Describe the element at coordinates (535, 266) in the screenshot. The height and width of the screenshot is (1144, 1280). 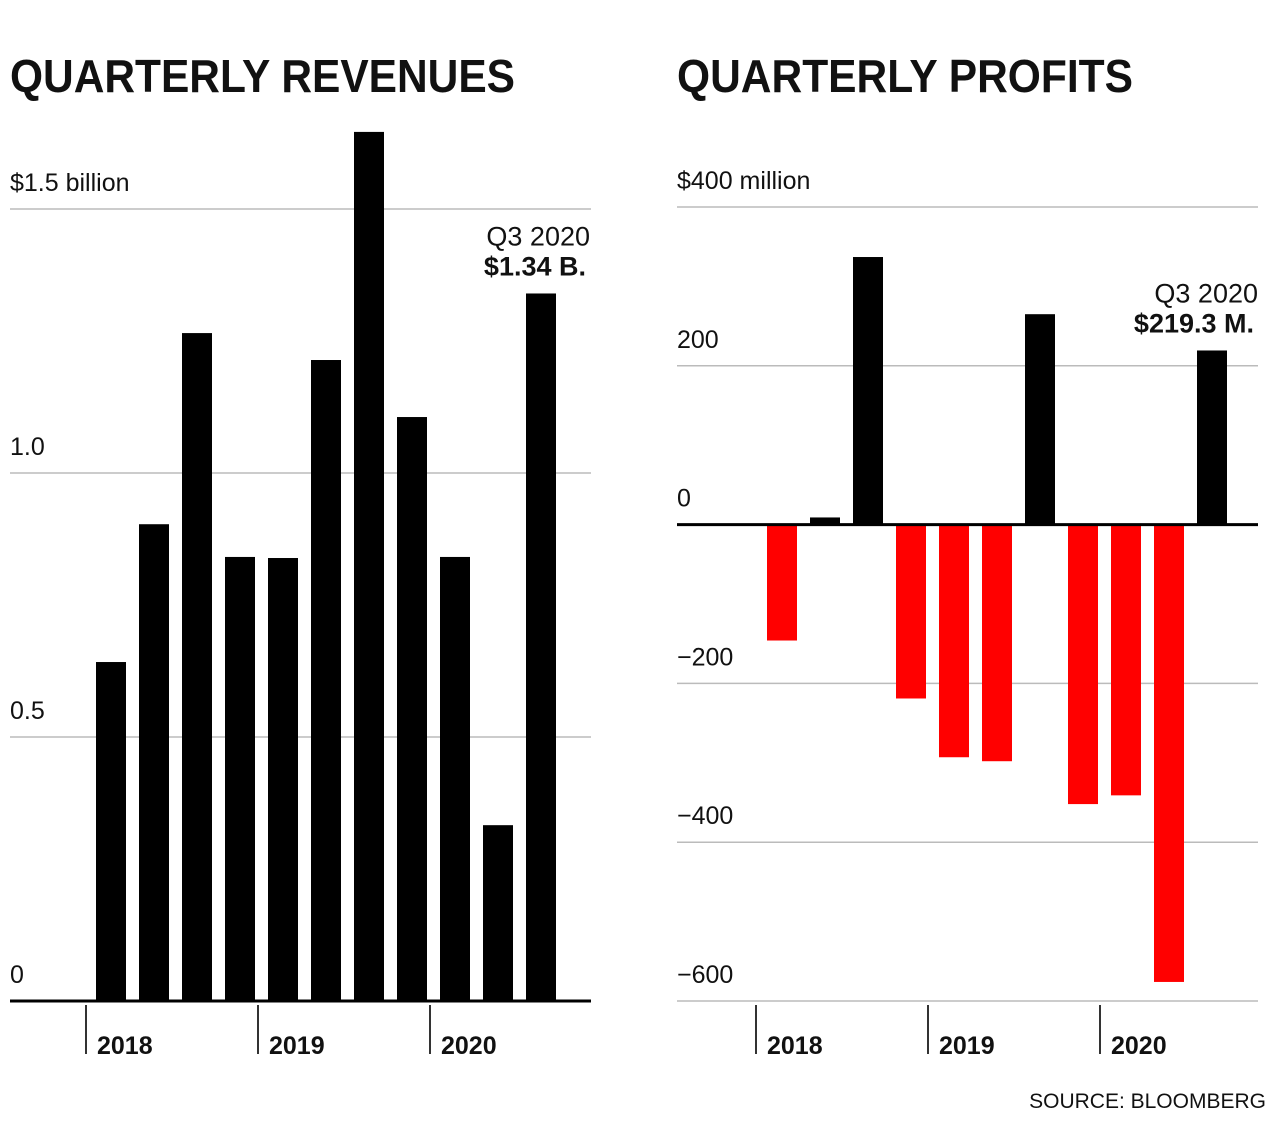
I see `annotation-value: $1.34 B.` at that location.